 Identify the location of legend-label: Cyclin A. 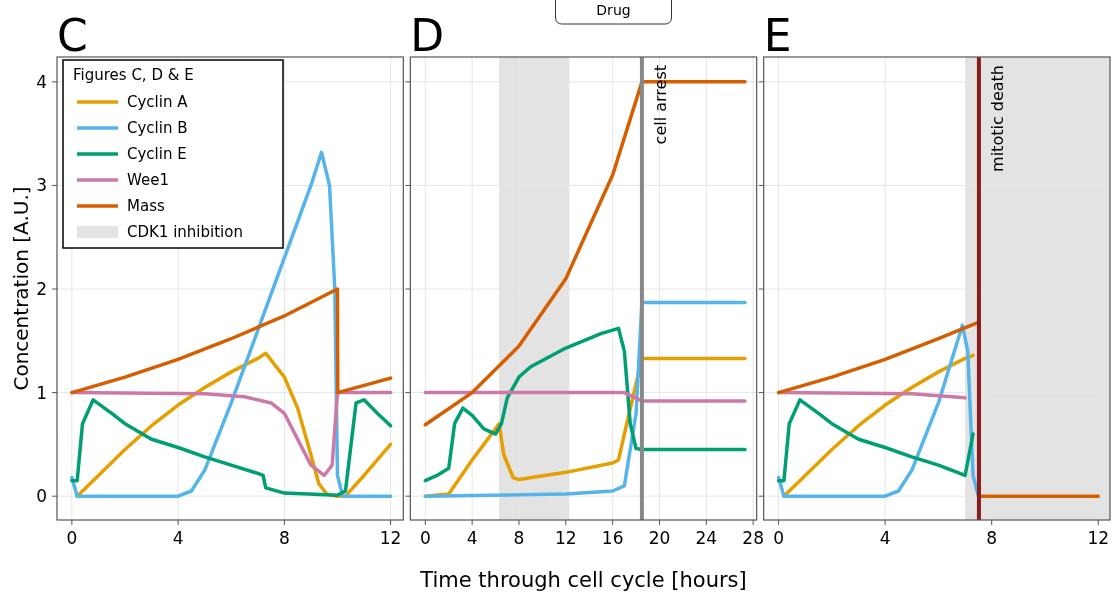
(158, 102).